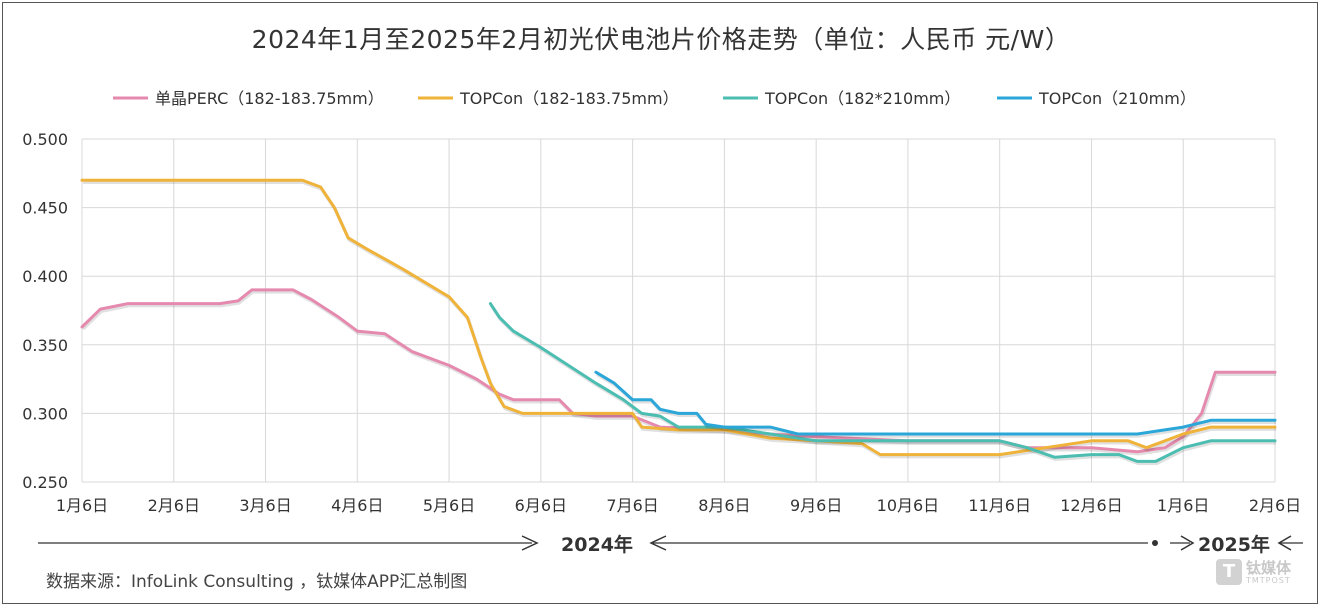 The width and height of the screenshot is (1322, 608). I want to click on series-line, so click(935, 403).